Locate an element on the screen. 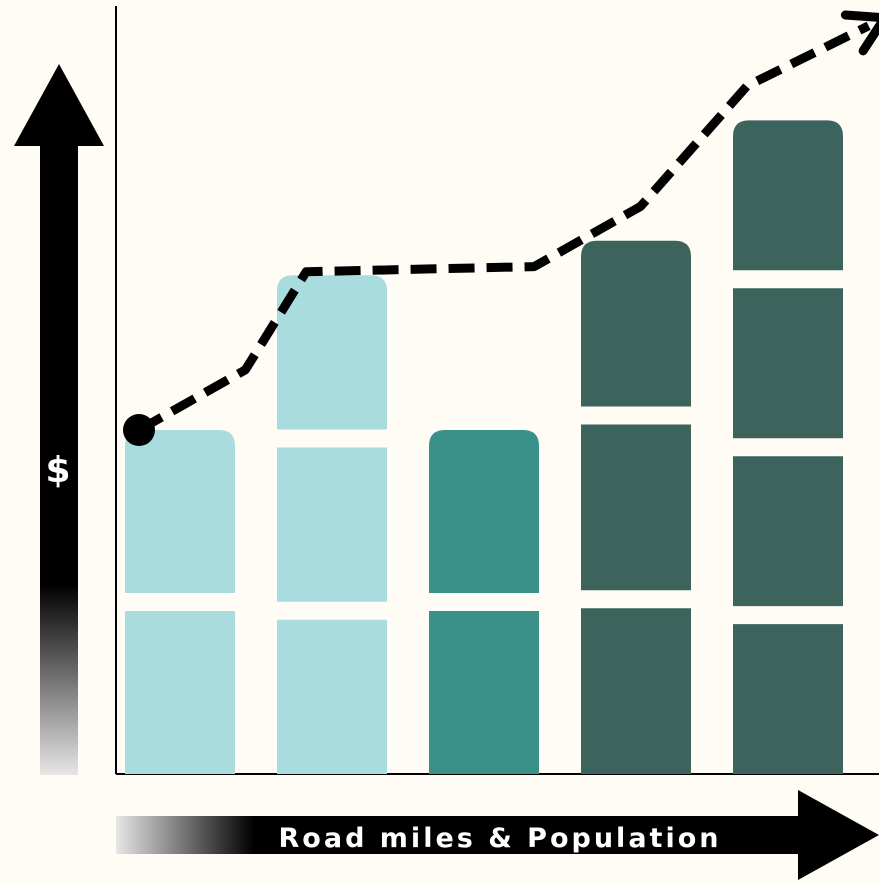 The height and width of the screenshot is (883, 879). y-axis-arrow-shaft is located at coordinates (59, 457).